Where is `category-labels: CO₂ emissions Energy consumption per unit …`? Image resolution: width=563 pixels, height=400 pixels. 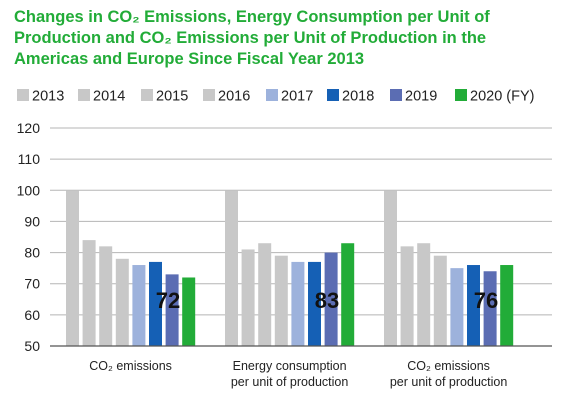 category-labels: CO₂ emissions Energy consumption per unit … is located at coordinates (298, 374).